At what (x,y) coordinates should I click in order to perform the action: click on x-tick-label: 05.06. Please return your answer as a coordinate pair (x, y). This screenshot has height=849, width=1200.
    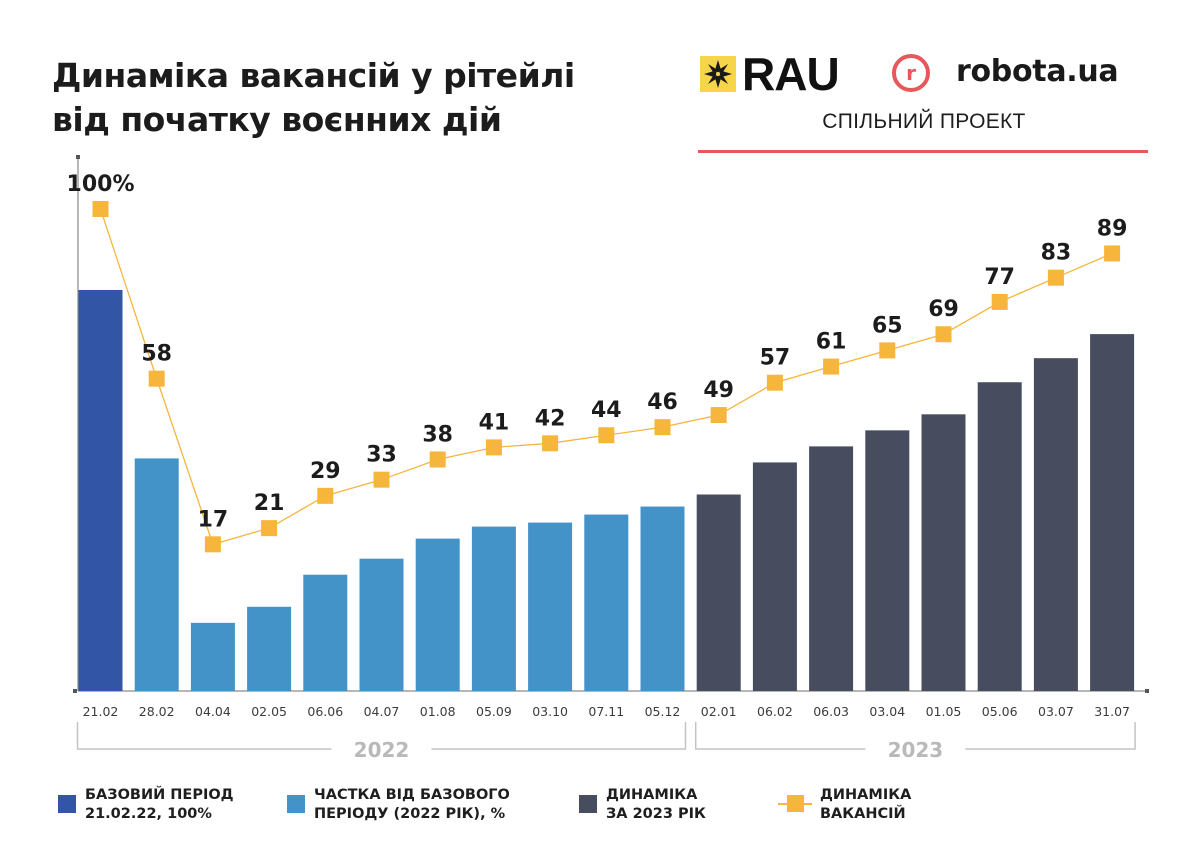
    Looking at the image, I should click on (1000, 711).